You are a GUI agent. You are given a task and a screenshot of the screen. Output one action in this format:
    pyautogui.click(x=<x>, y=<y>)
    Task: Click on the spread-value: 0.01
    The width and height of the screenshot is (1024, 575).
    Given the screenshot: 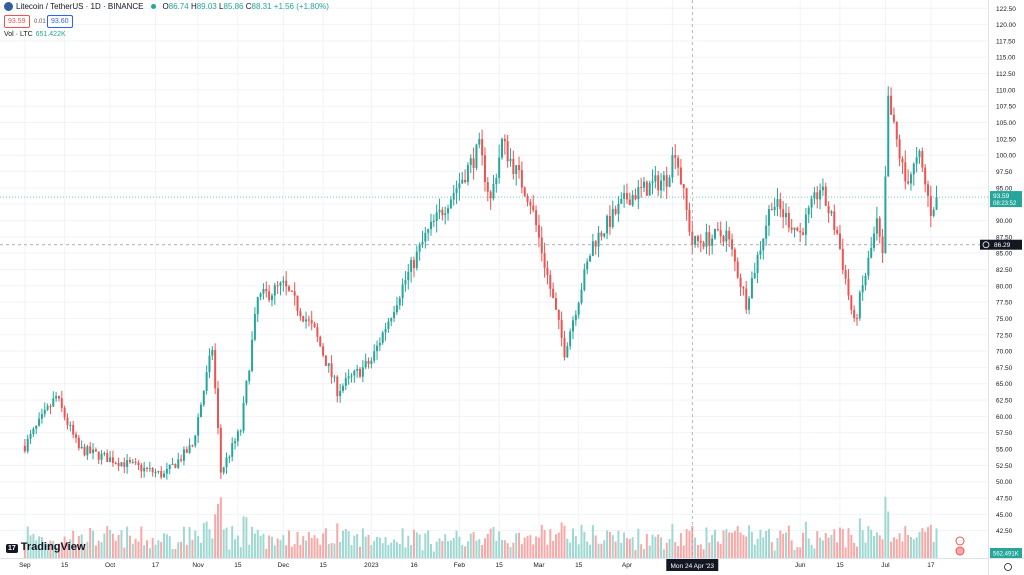 What is the action you would take?
    pyautogui.click(x=40, y=22)
    